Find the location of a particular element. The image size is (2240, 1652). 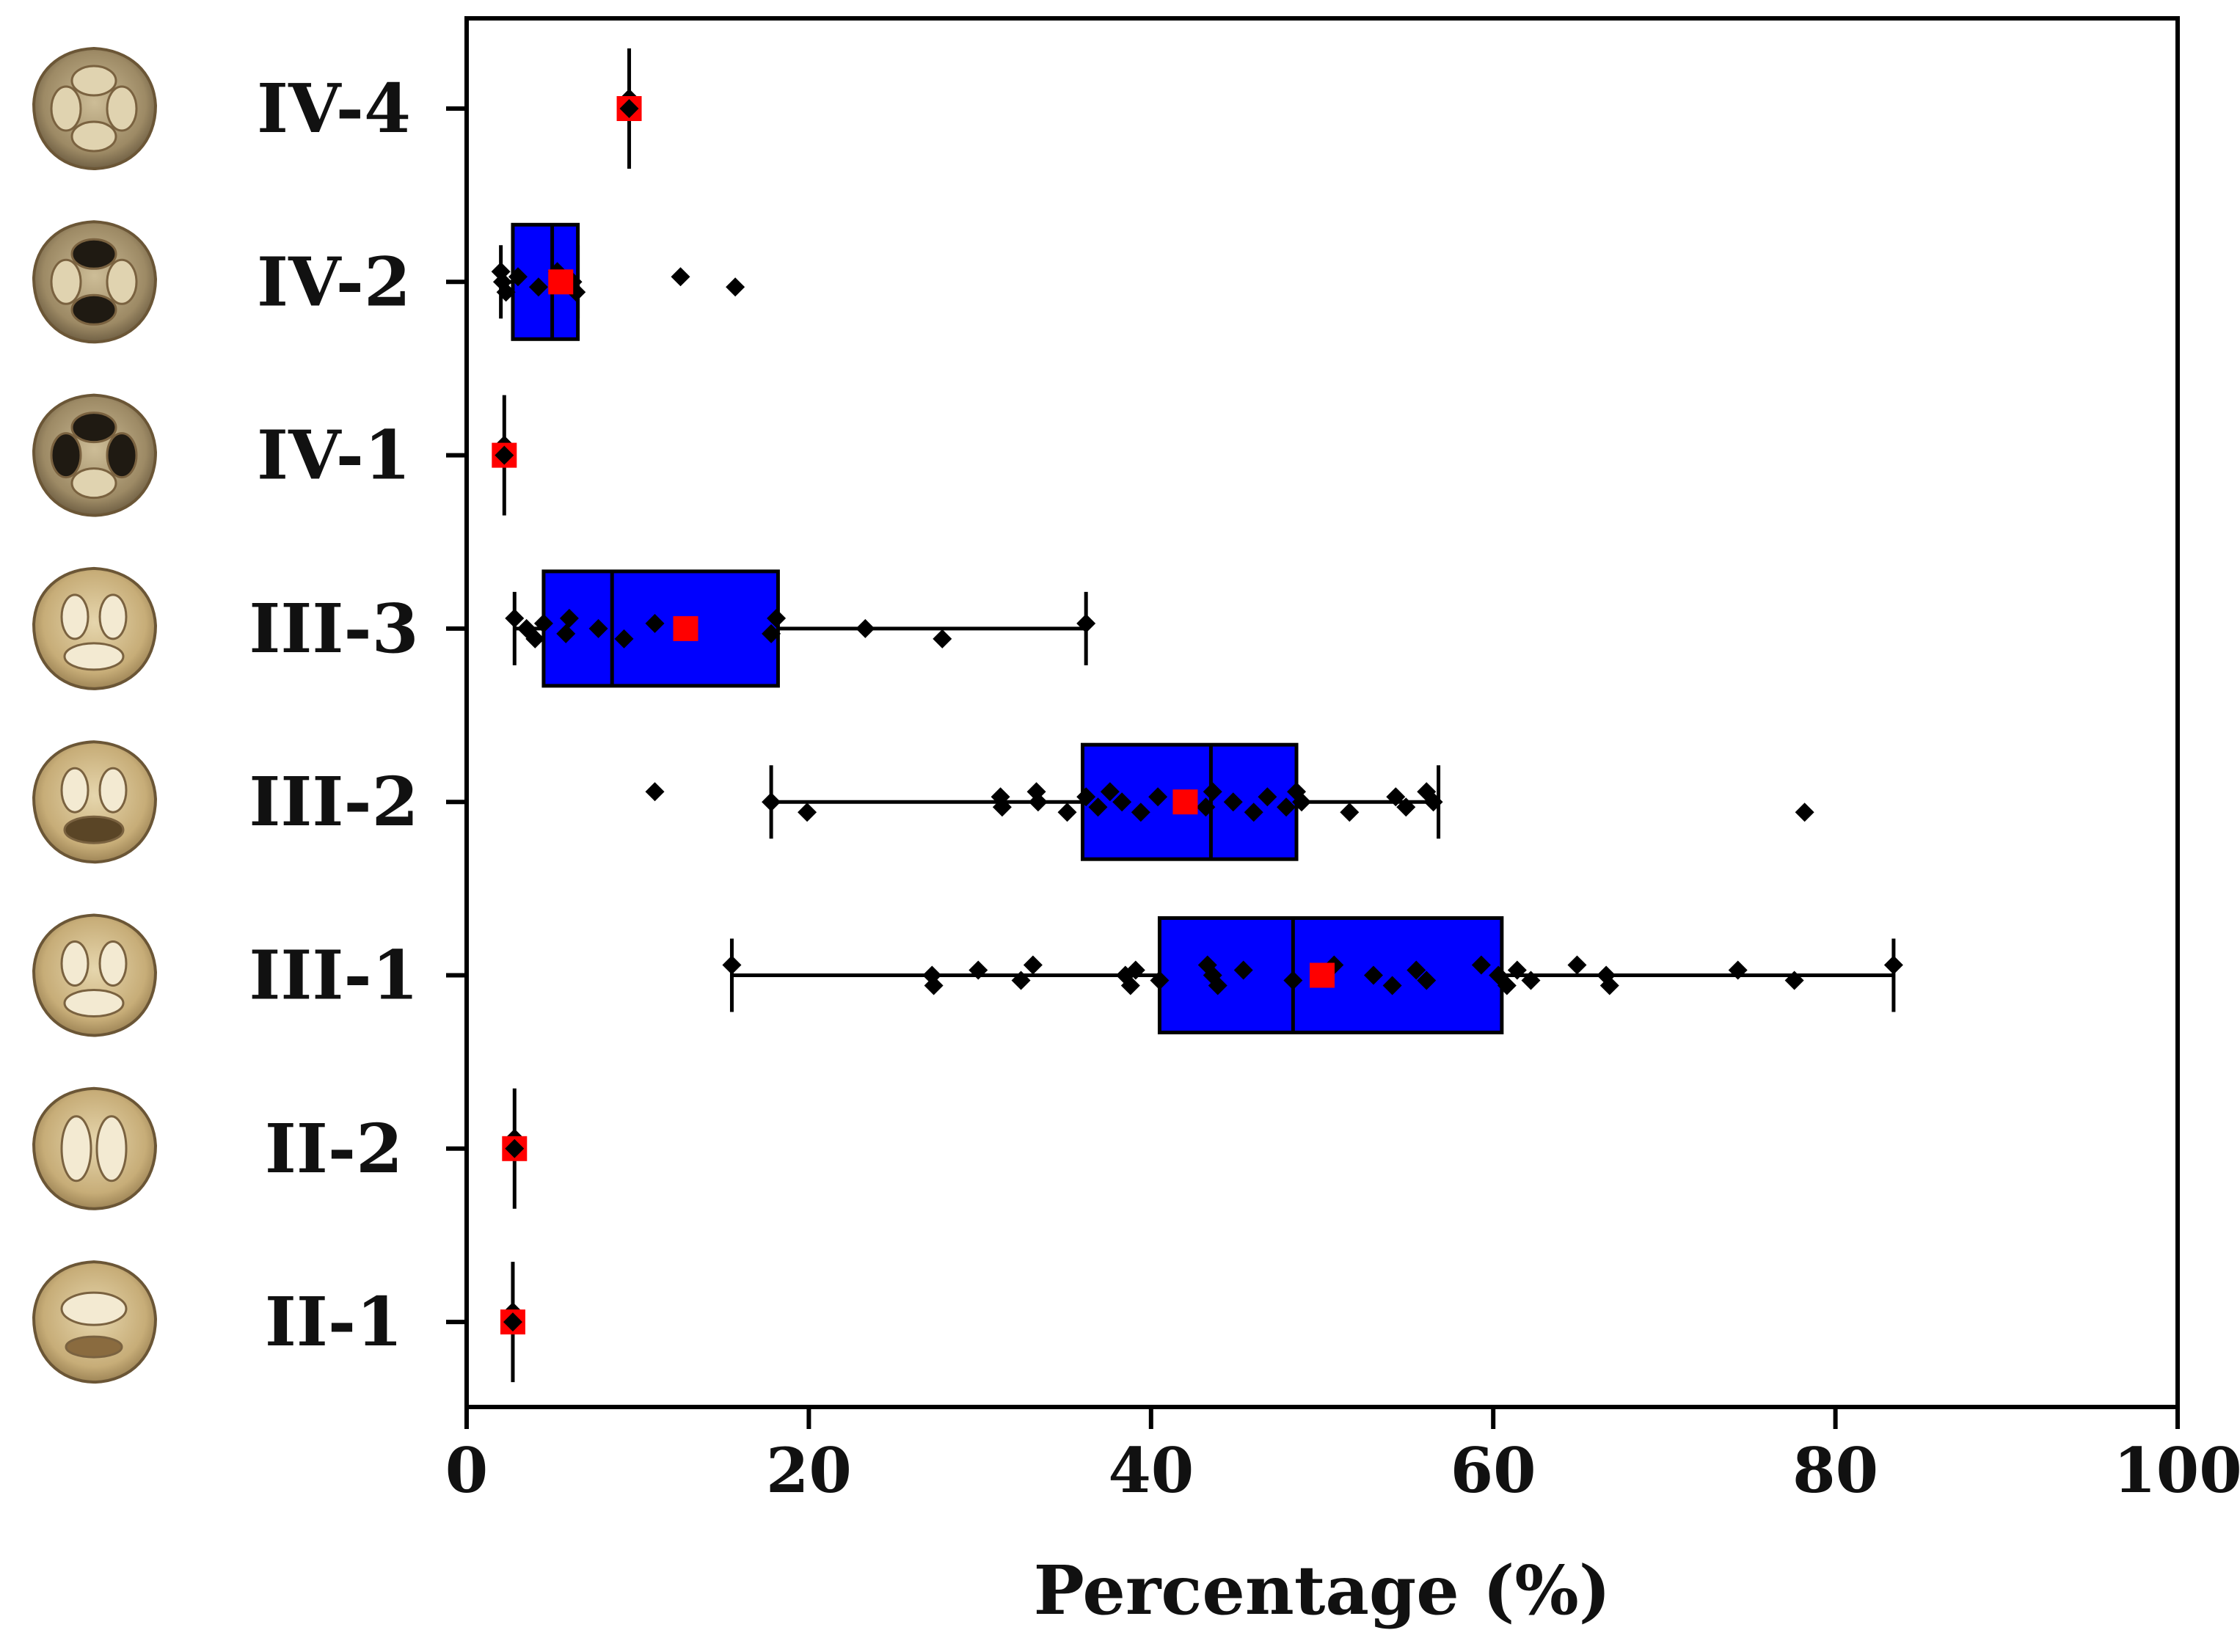

category-label: III-2 is located at coordinates (333, 801).